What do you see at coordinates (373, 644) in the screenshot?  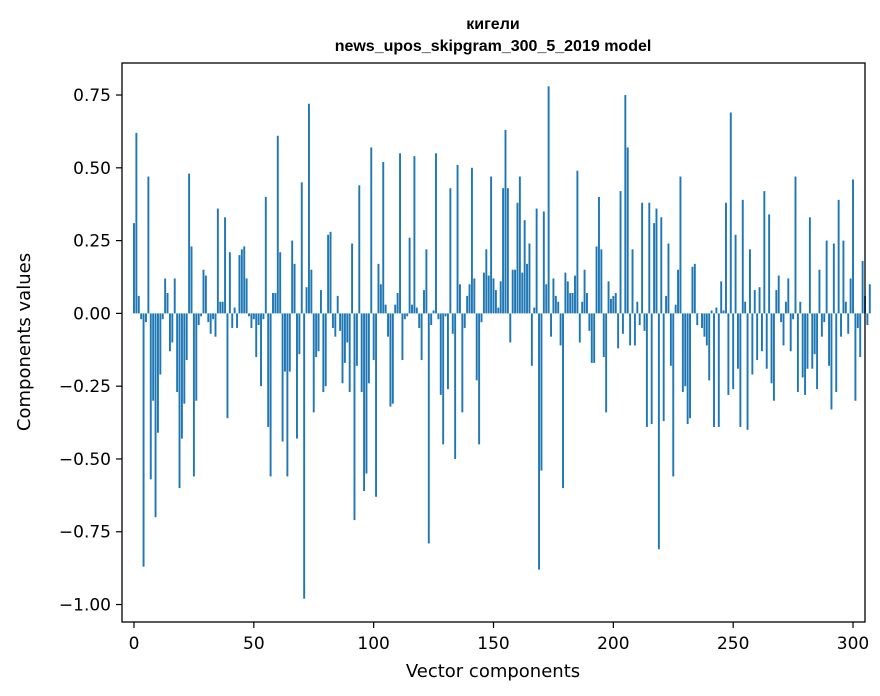 I see `x-tick-label: 100` at bounding box center [373, 644].